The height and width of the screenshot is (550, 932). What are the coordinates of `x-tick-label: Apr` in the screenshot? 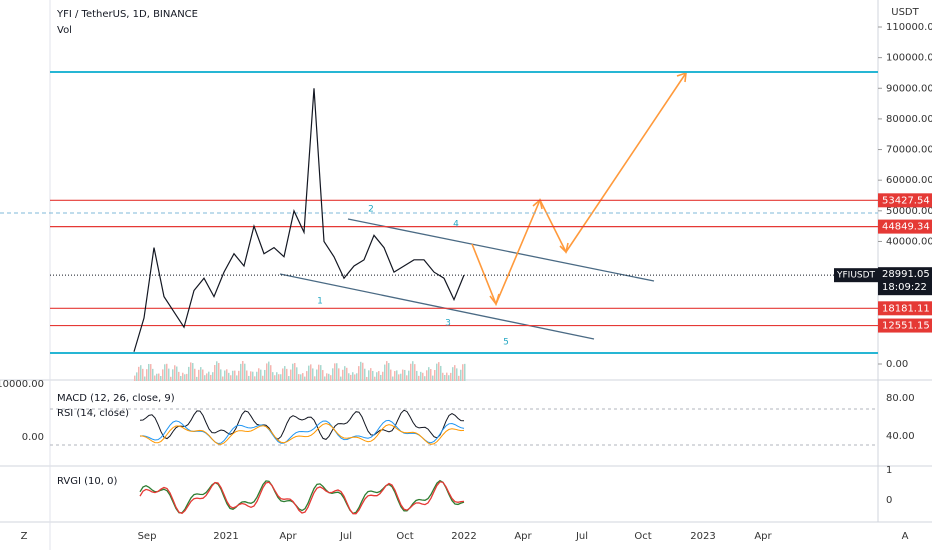 It's located at (288, 536).